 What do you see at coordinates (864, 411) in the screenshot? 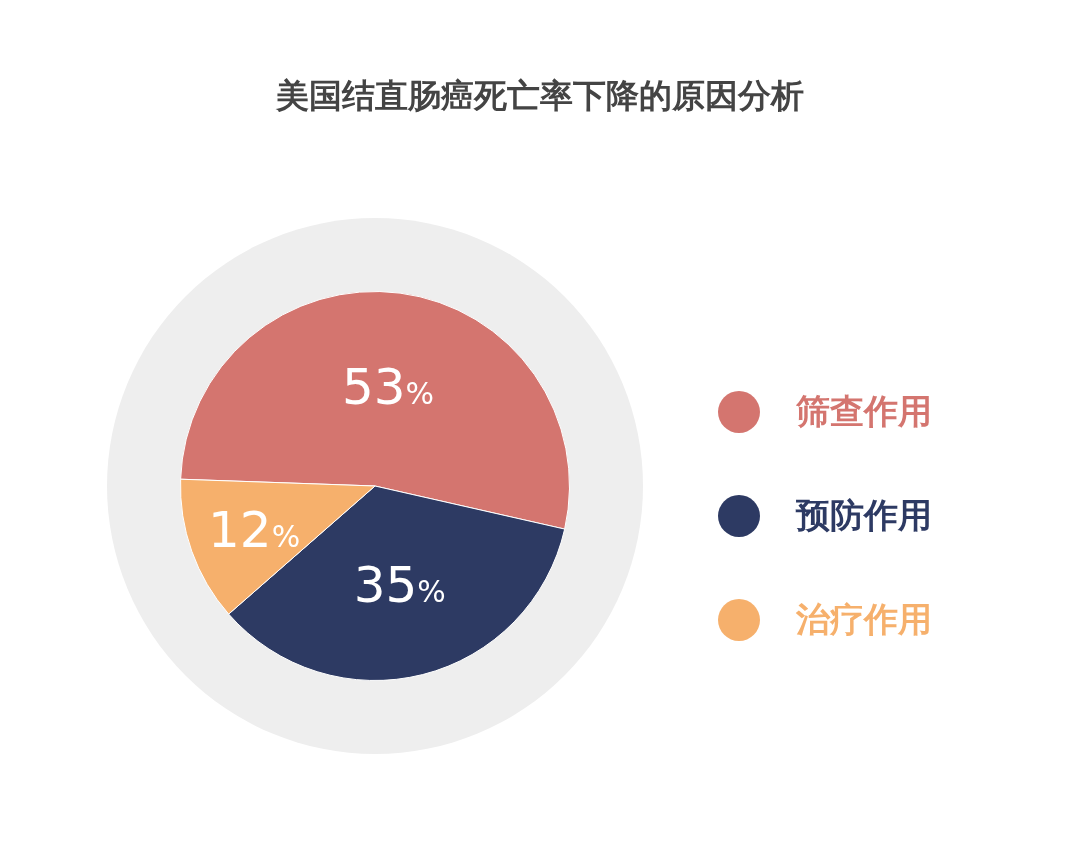
I see `legend-label: 筛查作用` at bounding box center [864, 411].